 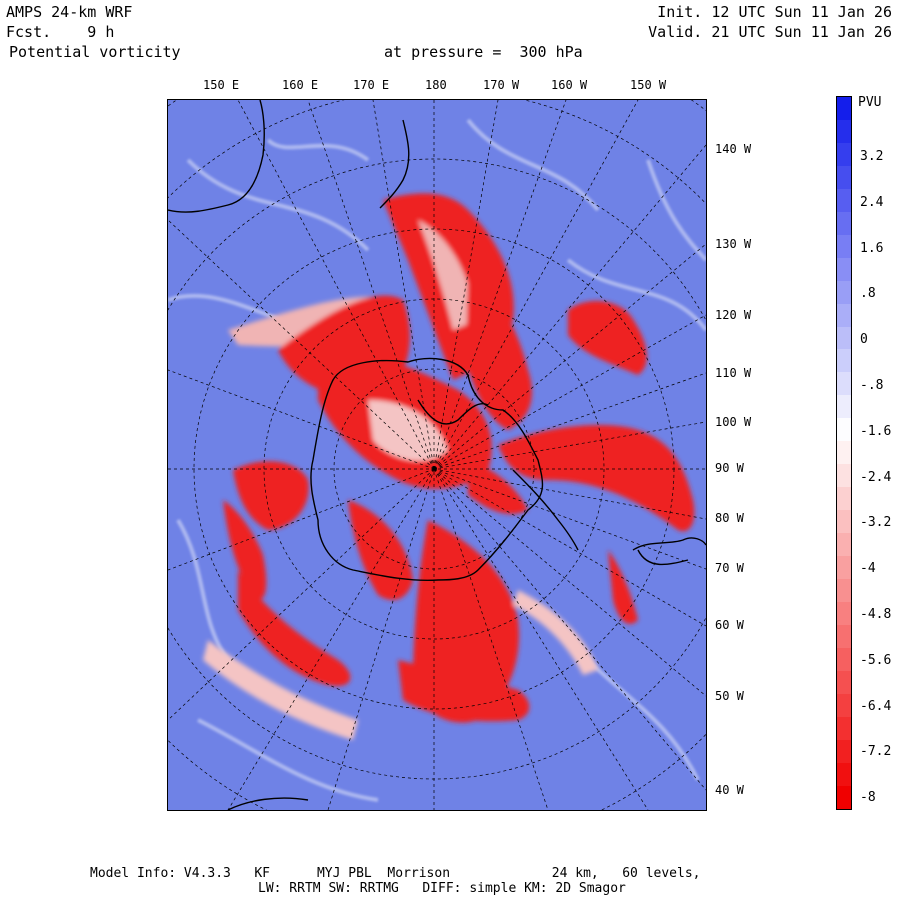 What do you see at coordinates (729, 696) in the screenshot?
I see `lon-label-right: 50 W` at bounding box center [729, 696].